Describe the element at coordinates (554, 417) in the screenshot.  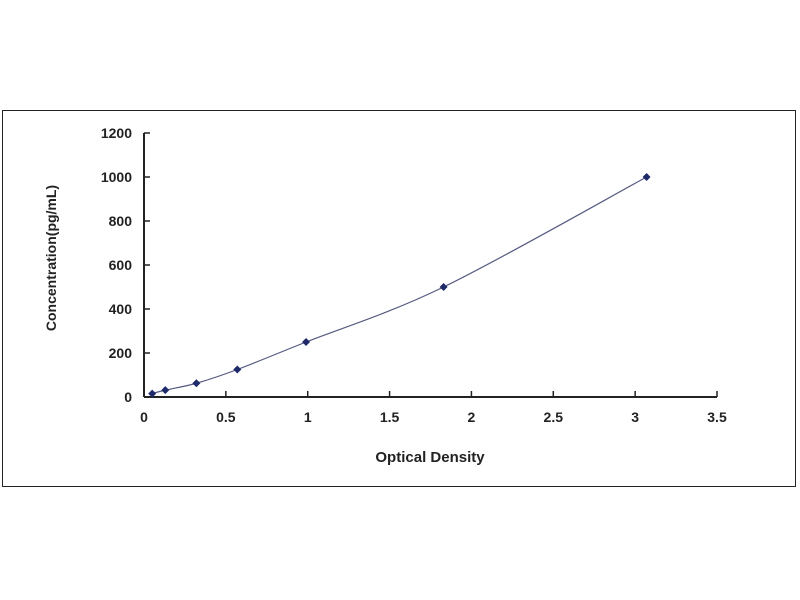
I see `x-tick-label: 2.5` at that location.